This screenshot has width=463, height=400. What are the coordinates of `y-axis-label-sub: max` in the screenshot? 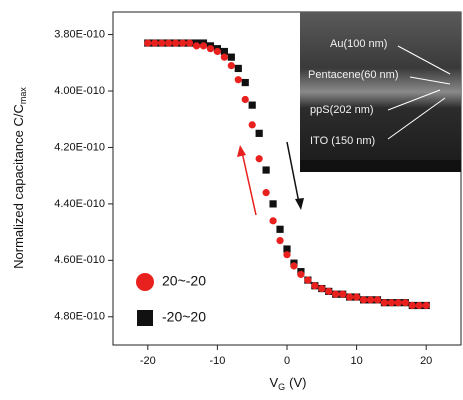 It's located at (23, 96).